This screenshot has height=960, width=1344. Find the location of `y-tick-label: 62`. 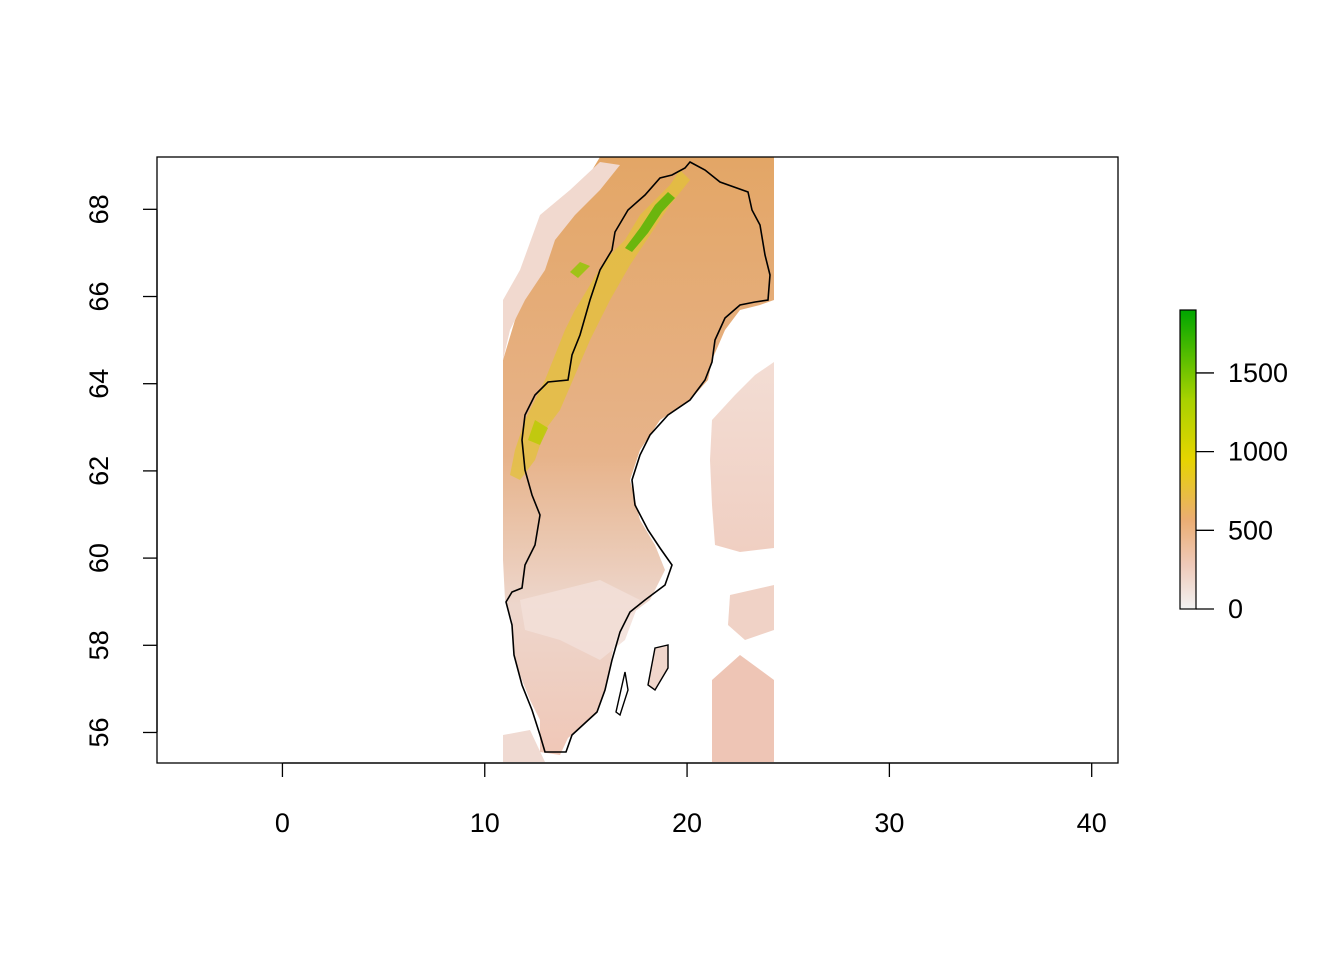

y-tick-label: 62 is located at coordinates (99, 471).